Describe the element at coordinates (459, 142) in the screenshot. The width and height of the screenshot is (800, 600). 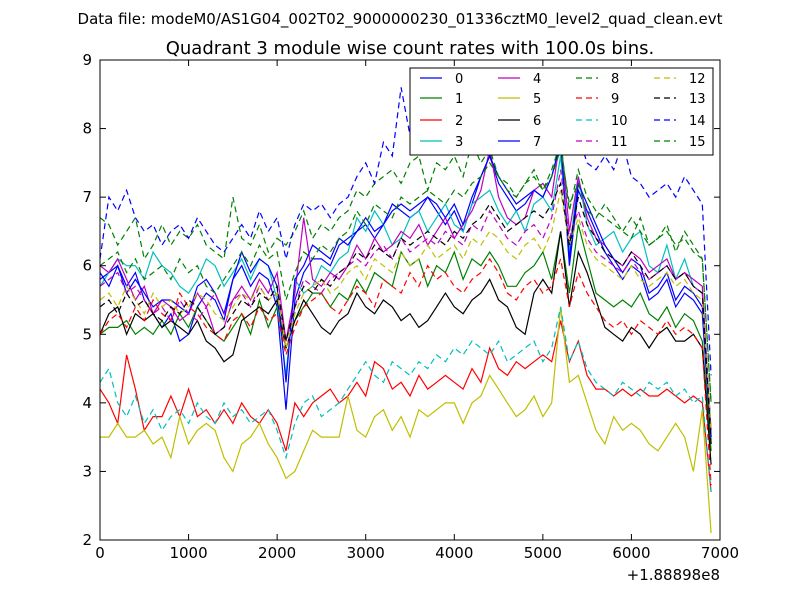
I see `legend-label-3: 3` at that location.